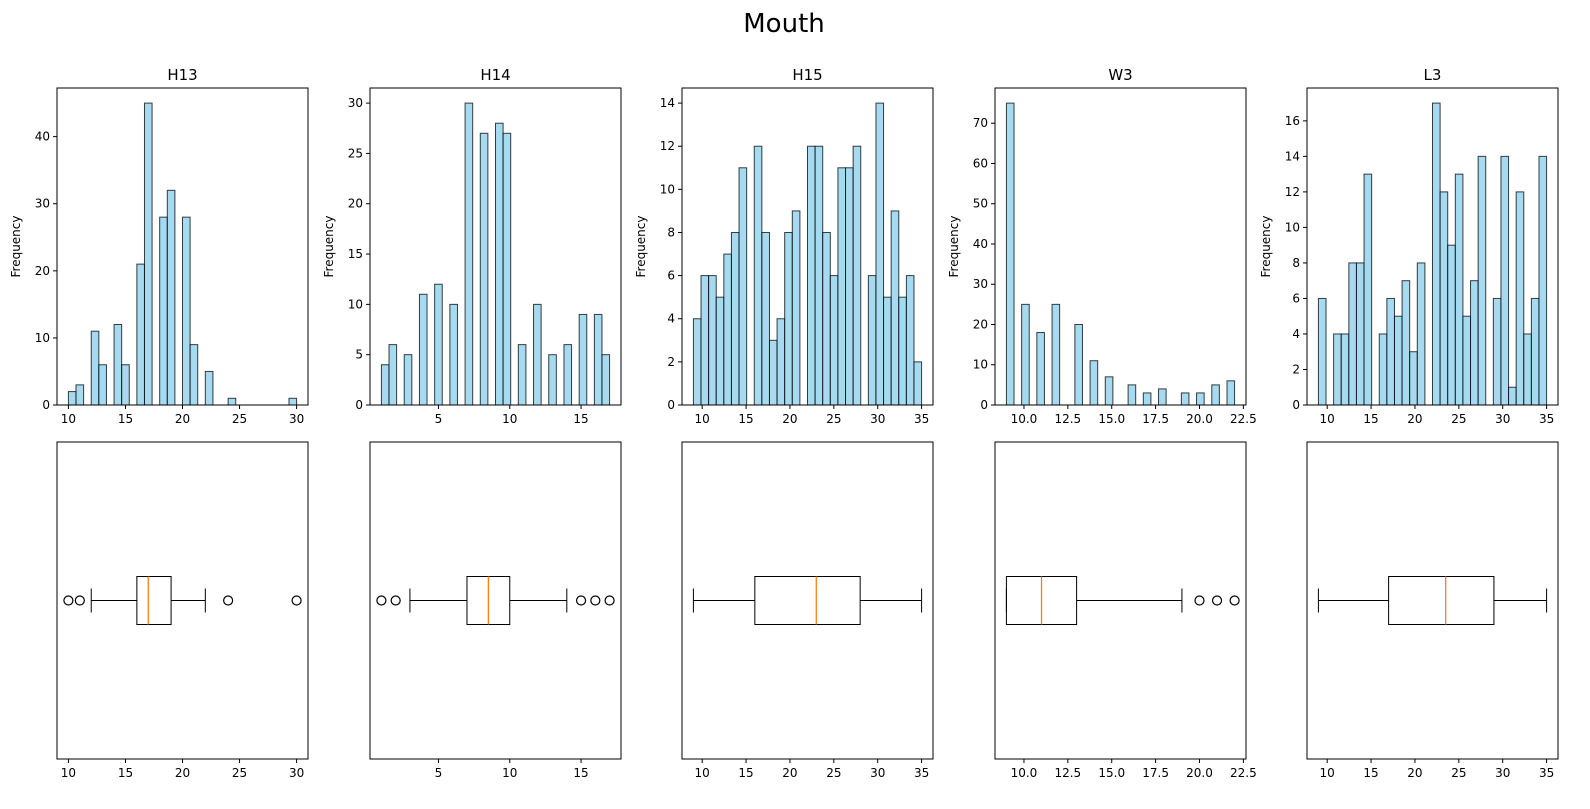  I want to click on y-tick-label: 50, so click(980, 204).